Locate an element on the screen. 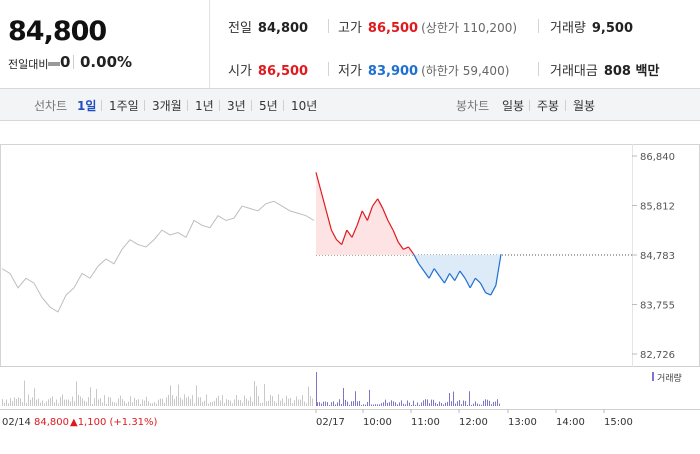 This screenshot has height=454, width=700. stat-prev-close: 전일 84,800 is located at coordinates (268, 26).